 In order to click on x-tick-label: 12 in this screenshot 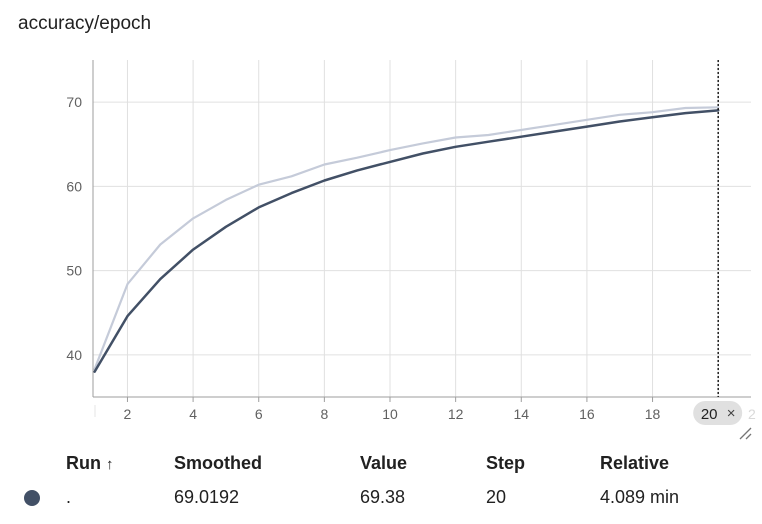, I will do `click(456, 414)`.